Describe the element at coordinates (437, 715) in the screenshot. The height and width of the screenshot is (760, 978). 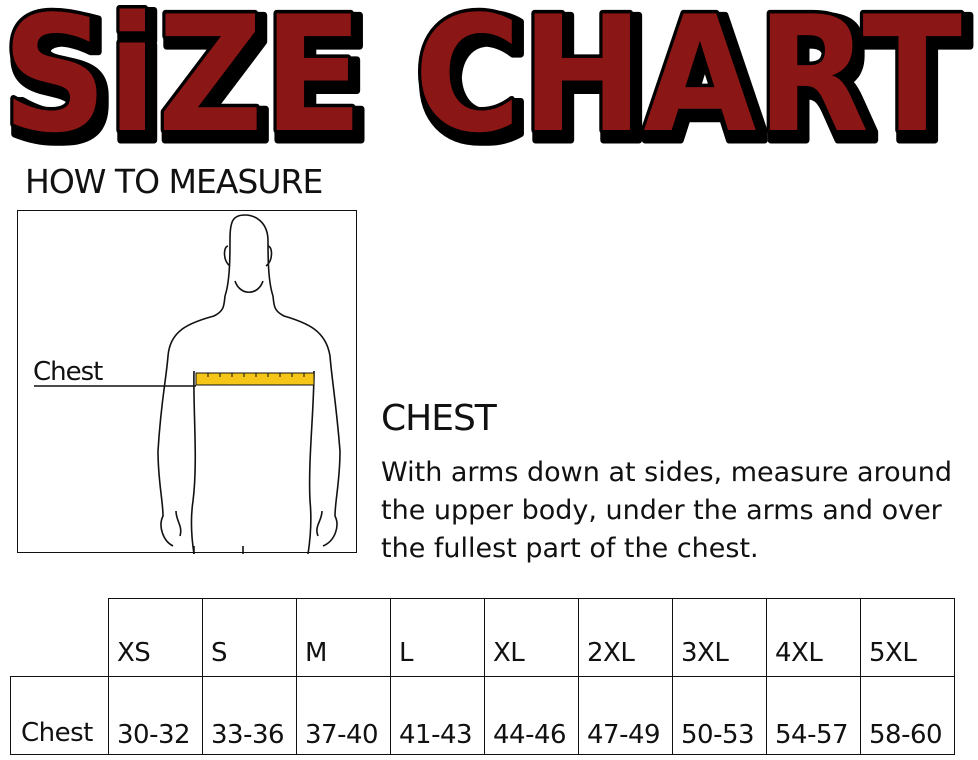
I see `chest-value-cell: 41-43` at that location.